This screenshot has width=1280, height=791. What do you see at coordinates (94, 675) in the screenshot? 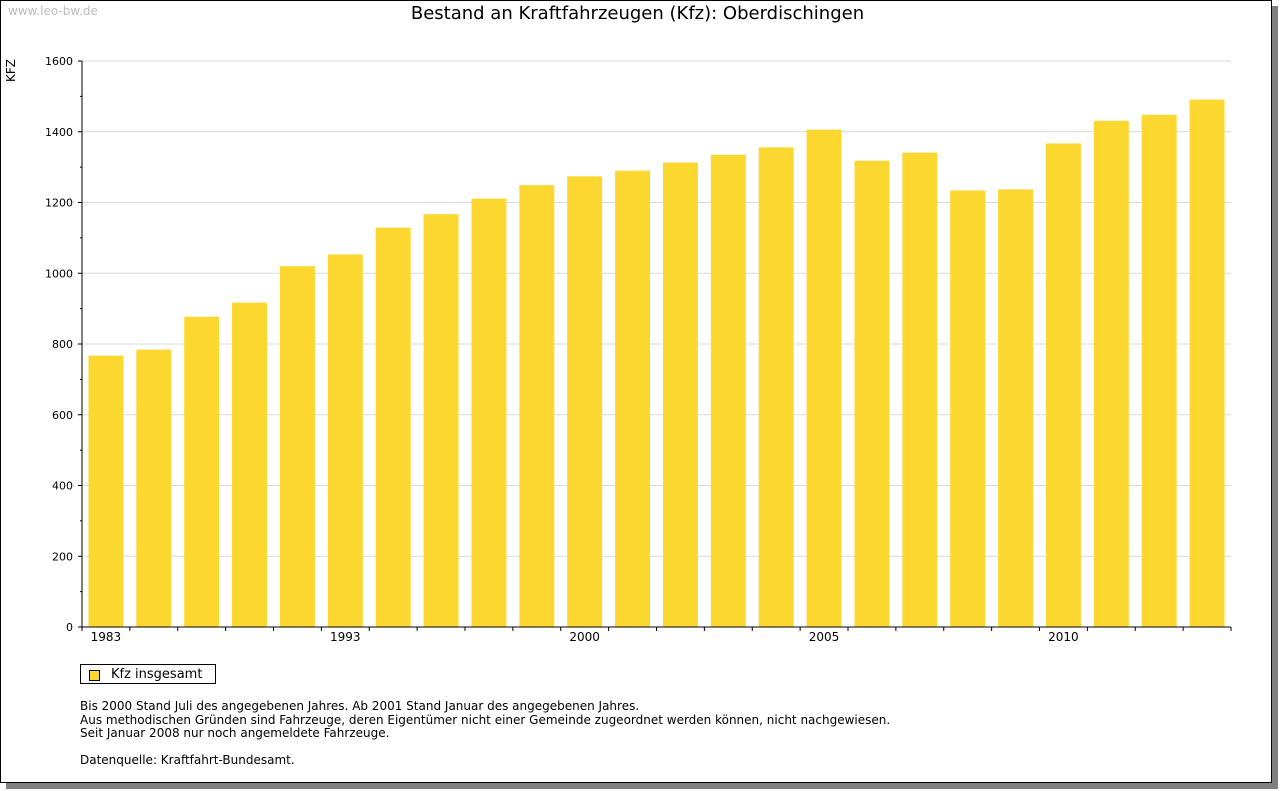
I see `legend-swatch` at bounding box center [94, 675].